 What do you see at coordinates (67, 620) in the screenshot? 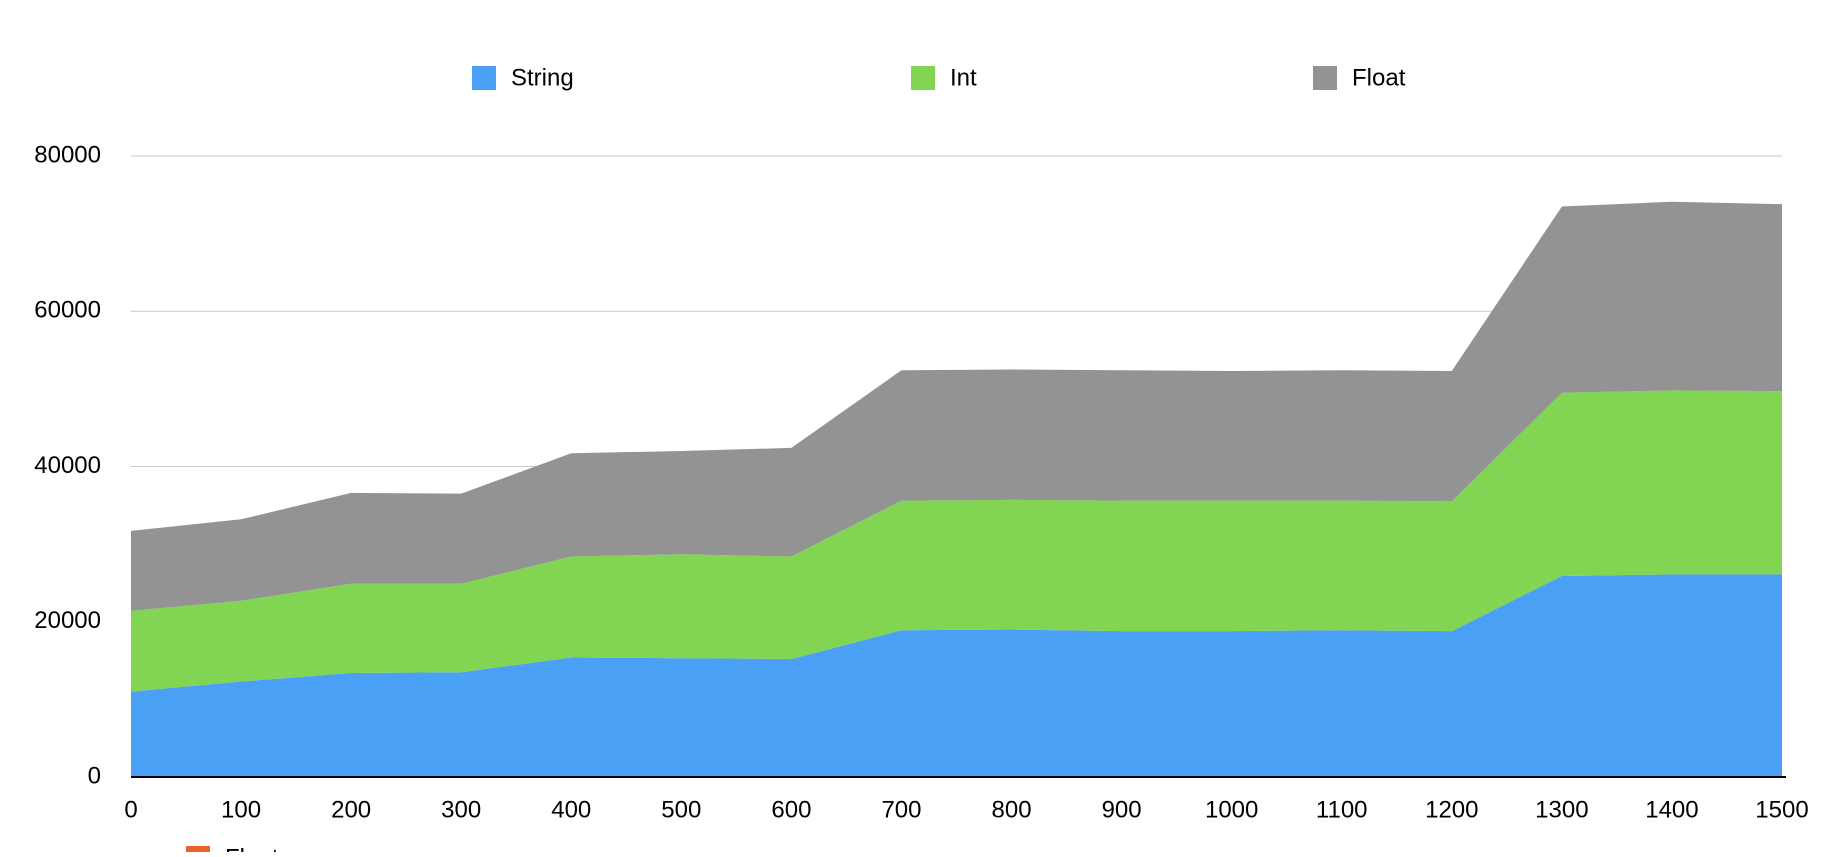
I see `y-tick-label: 20000` at bounding box center [67, 620].